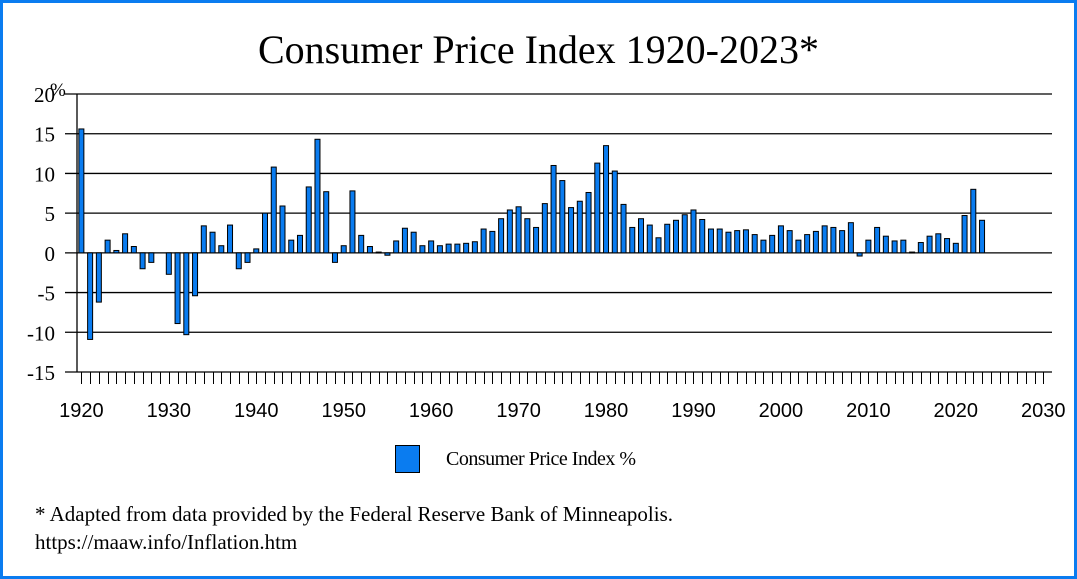 This screenshot has height=579, width=1077. What do you see at coordinates (754, 244) in the screenshot?
I see `bar-1997` at bounding box center [754, 244].